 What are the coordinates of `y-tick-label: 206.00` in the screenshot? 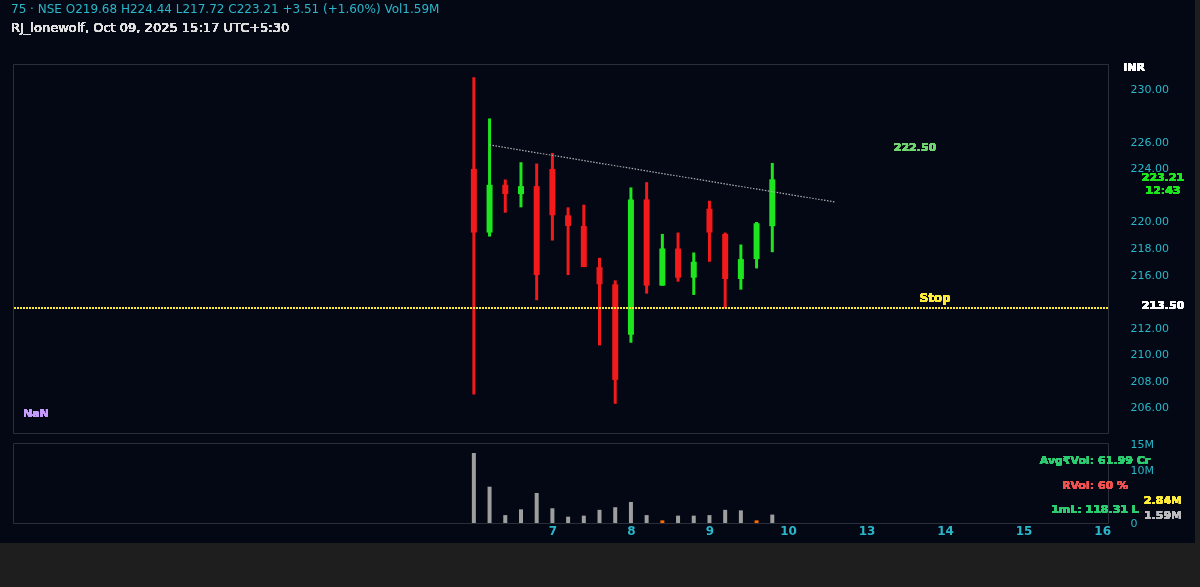 It's located at (1149, 408).